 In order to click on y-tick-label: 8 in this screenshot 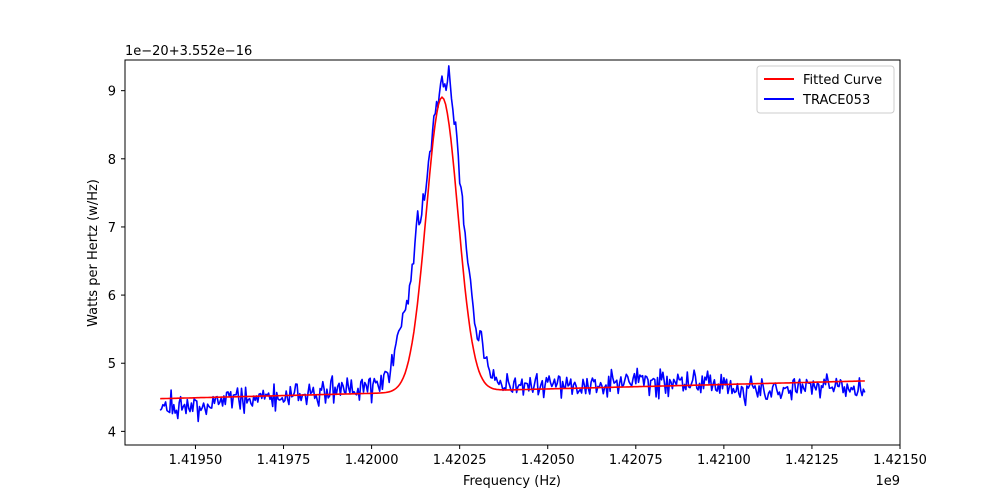, I will do `click(112, 160)`.